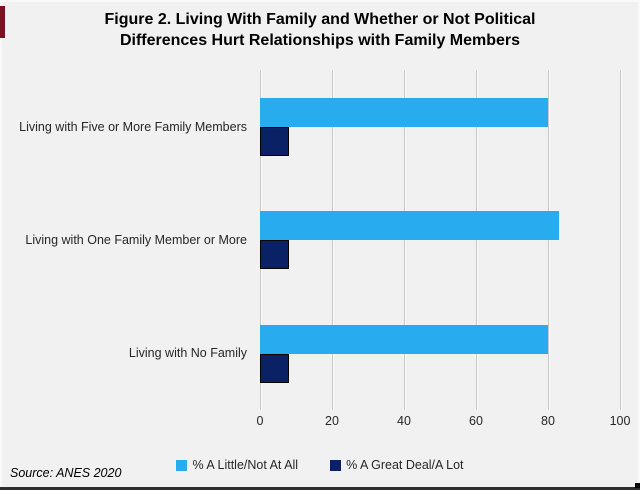 This screenshot has height=490, width=640. What do you see at coordinates (444, 423) in the screenshot?
I see `x-axis: 0 20 40 60 80 100` at bounding box center [444, 423].